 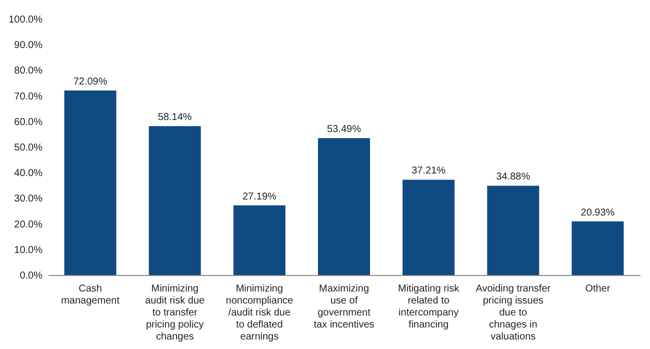 I want to click on y-tick-label: 30.0%, so click(x=28, y=199).